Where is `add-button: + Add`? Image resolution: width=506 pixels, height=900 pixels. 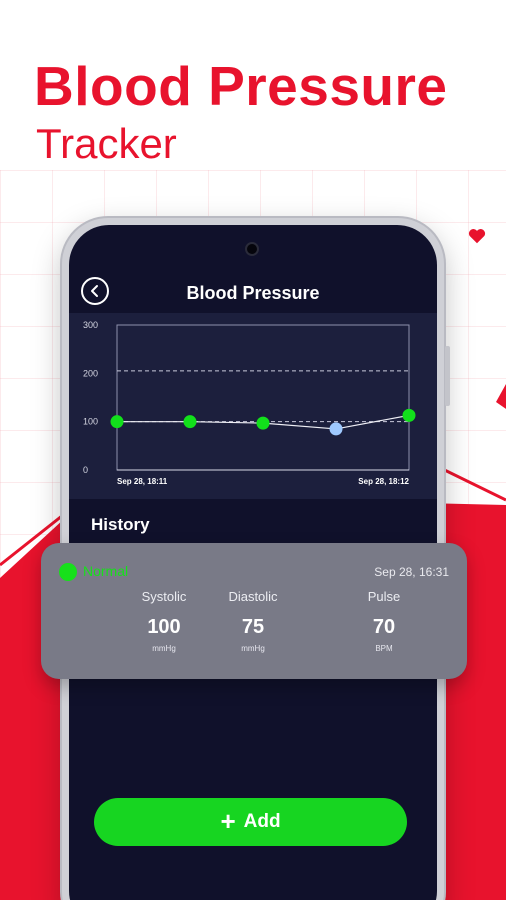 add-button: + Add is located at coordinates (250, 822).